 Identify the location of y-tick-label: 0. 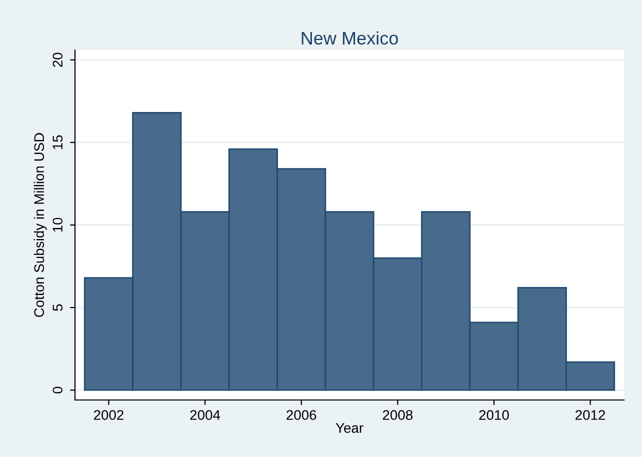
(57, 390).